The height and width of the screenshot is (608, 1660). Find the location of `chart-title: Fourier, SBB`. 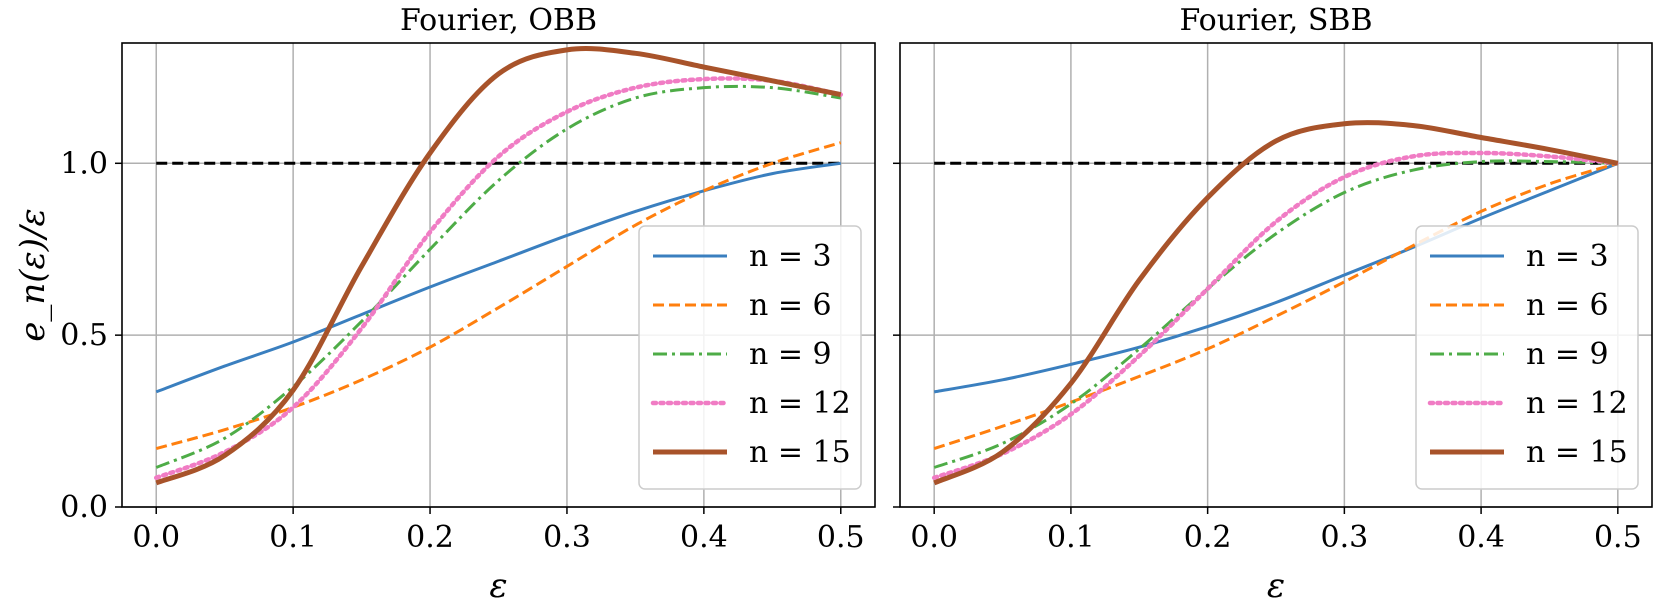

chart-title: Fourier, SBB is located at coordinates (1275, 20).